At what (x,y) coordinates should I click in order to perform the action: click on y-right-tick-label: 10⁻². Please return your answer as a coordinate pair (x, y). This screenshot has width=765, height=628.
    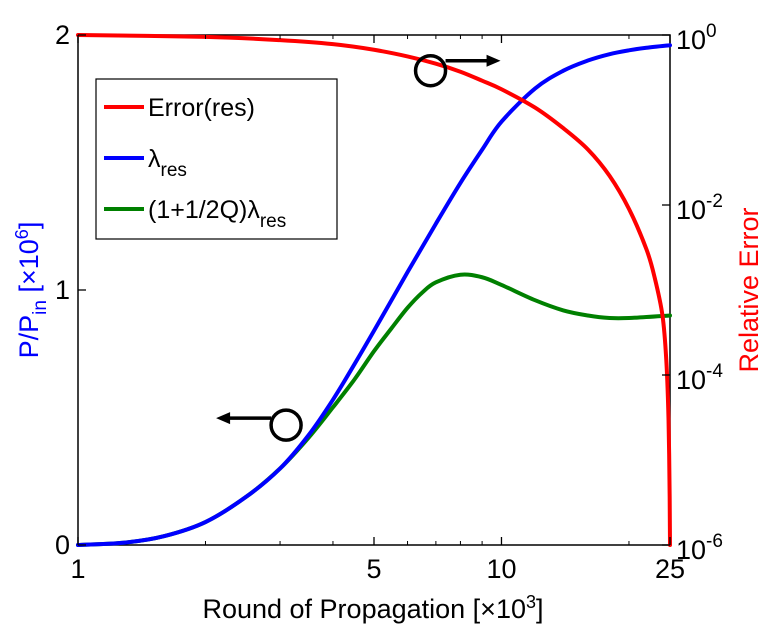
    Looking at the image, I should click on (699, 208).